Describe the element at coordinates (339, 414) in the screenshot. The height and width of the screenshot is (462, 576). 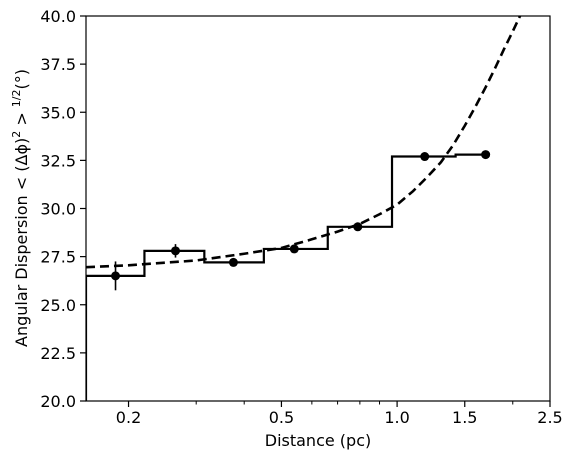
I see `x-axis: 0.2 0.5 1.0 1.5 2.5` at that location.